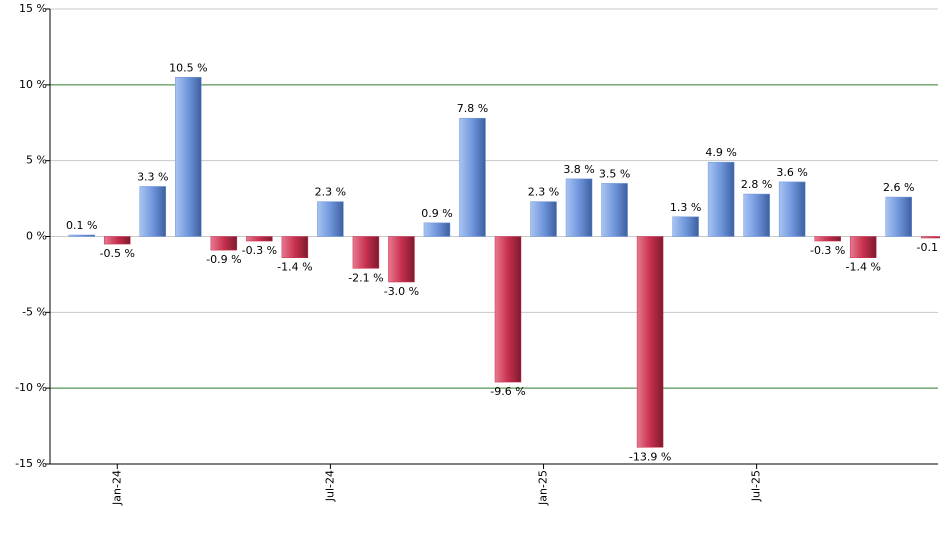 This screenshot has height=550, width=940. Describe the element at coordinates (33, 84) in the screenshot. I see `y-tick-label: 10 %` at that location.